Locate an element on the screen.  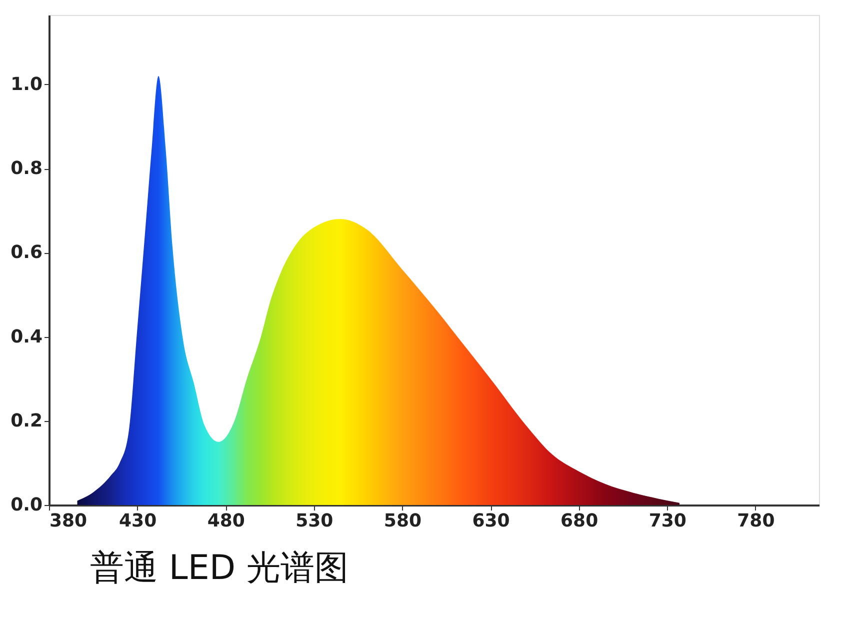
text: 普通 LED 光谱图 is located at coordinates (219, 568).